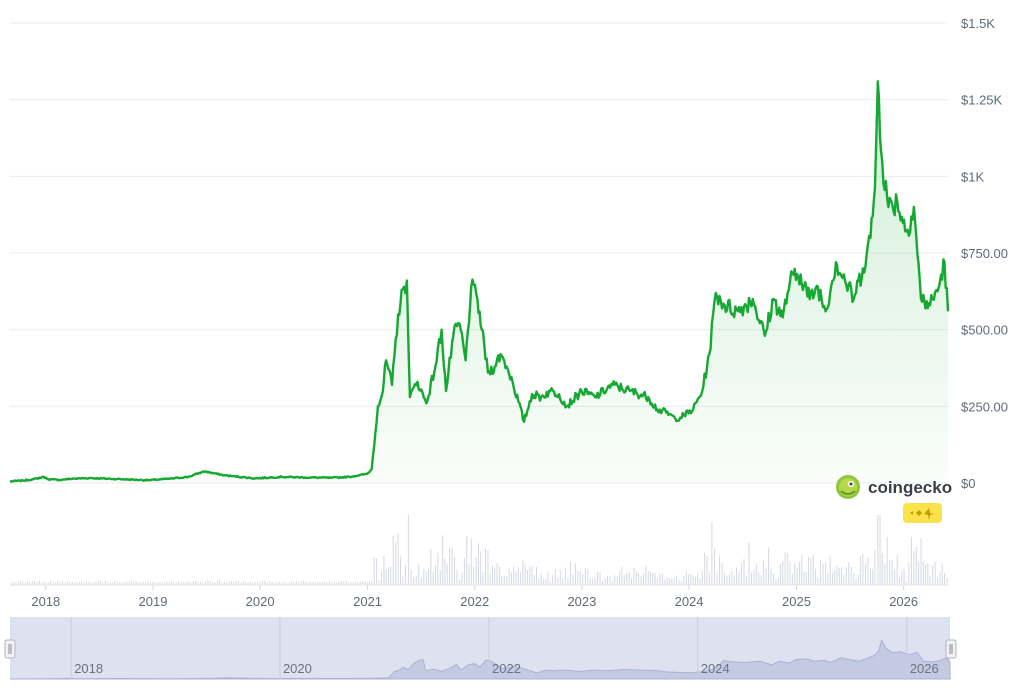 The height and width of the screenshot is (699, 1024). What do you see at coordinates (951, 649) in the screenshot?
I see `navigator-right-handle` at bounding box center [951, 649].